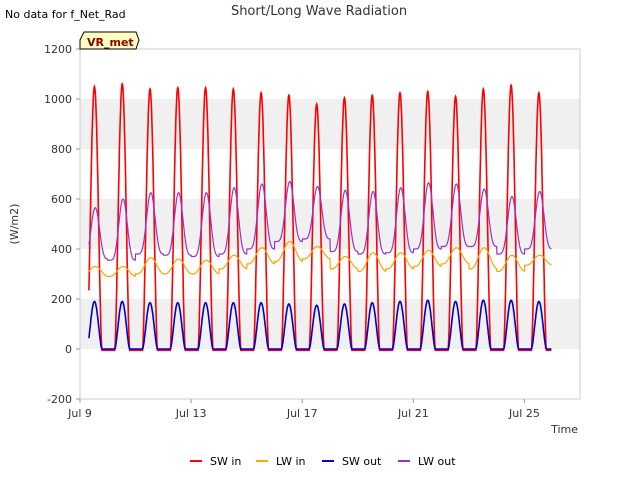  I want to click on y-tick-label: 1000, so click(58, 99).